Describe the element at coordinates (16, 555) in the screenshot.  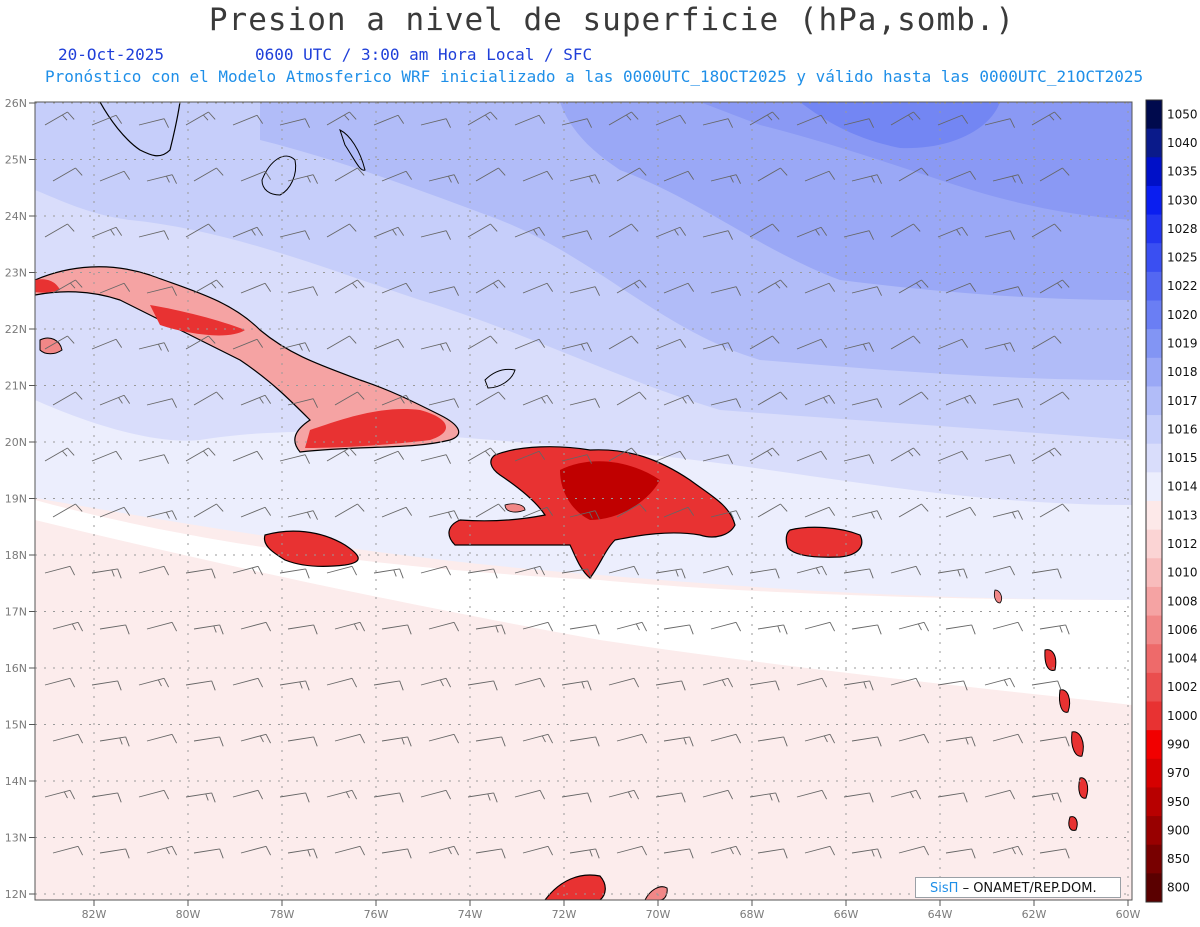
I see `lat-label: 18N` at that location.